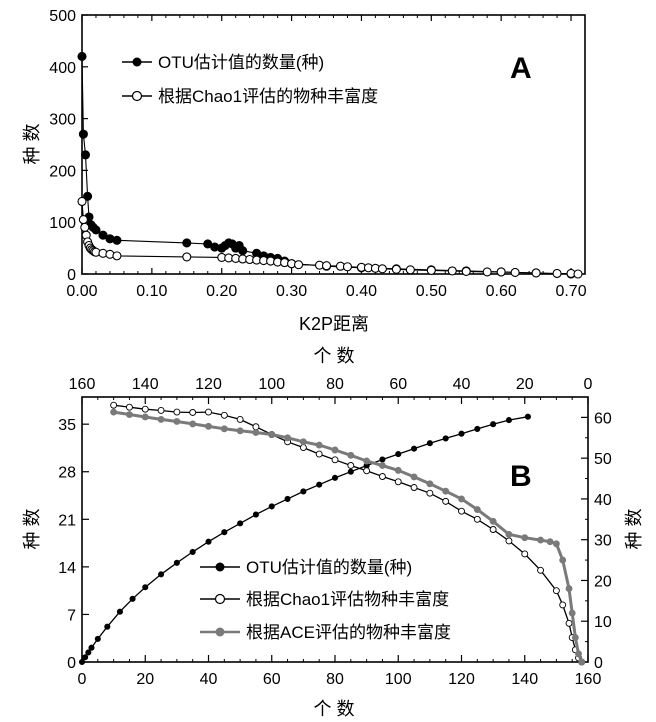 Image resolution: width=656 pixels, height=722 pixels. Describe the element at coordinates (598, 663) in the screenshot. I see `panel-b-right-tick-label: 0` at that location.